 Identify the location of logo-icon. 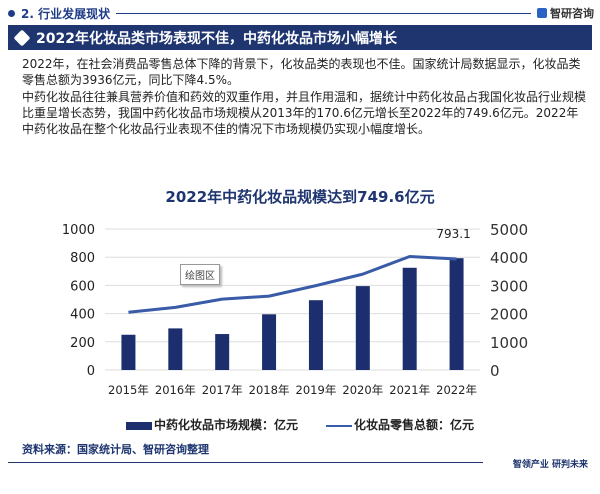
(542, 13).